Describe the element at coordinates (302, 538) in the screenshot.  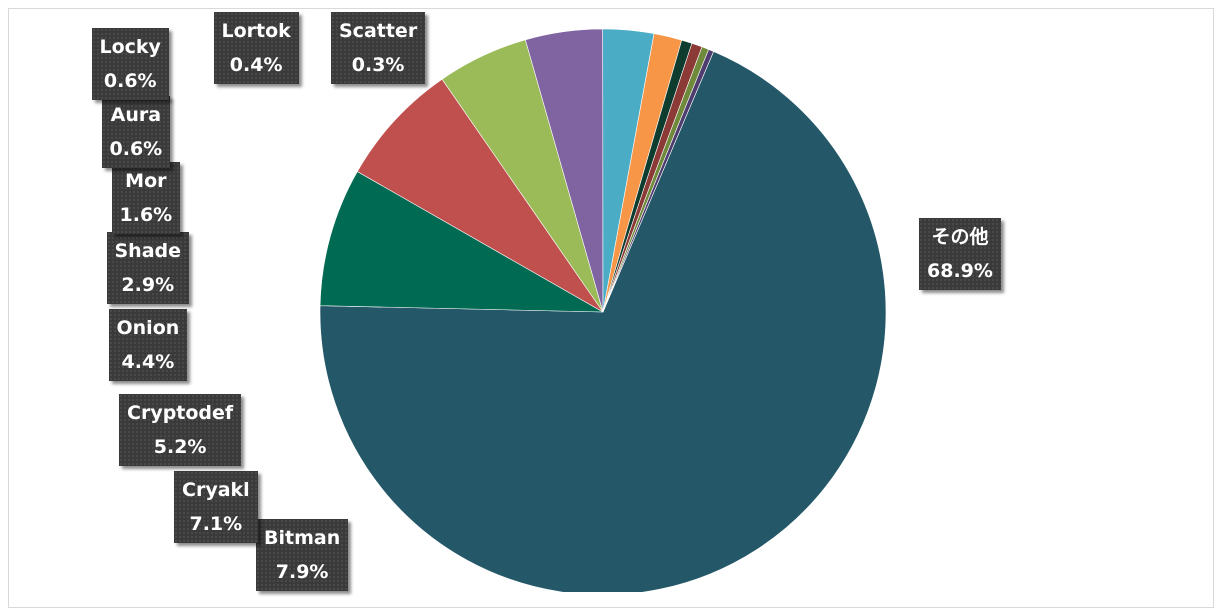
I see `data-label-name: Bitman` at that location.